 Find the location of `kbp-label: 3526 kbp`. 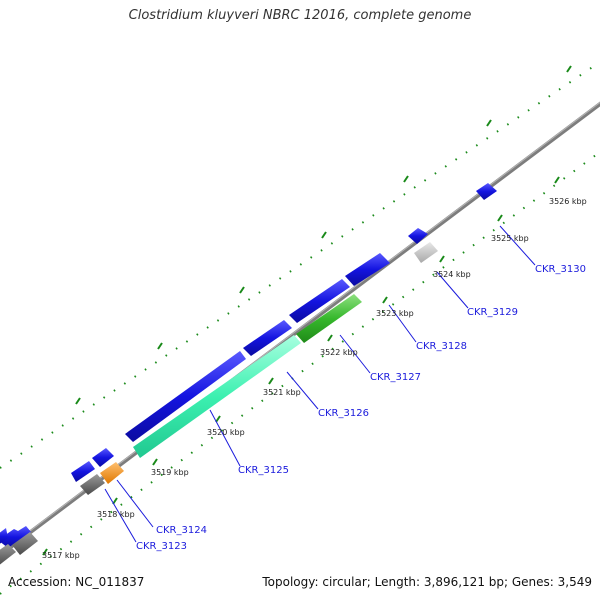

kbp-label: 3526 kbp is located at coordinates (568, 201).